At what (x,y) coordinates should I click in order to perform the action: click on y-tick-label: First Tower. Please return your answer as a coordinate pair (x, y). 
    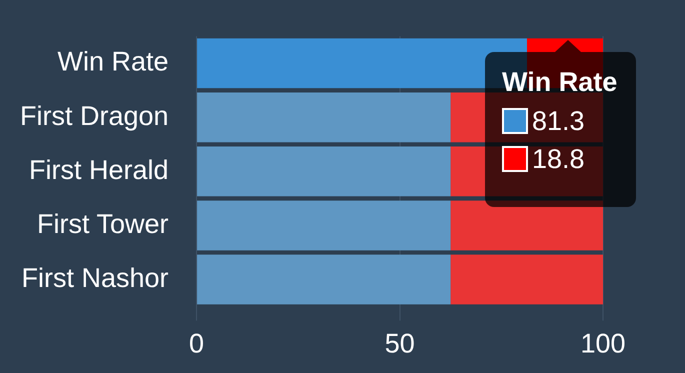
    Looking at the image, I should click on (103, 223).